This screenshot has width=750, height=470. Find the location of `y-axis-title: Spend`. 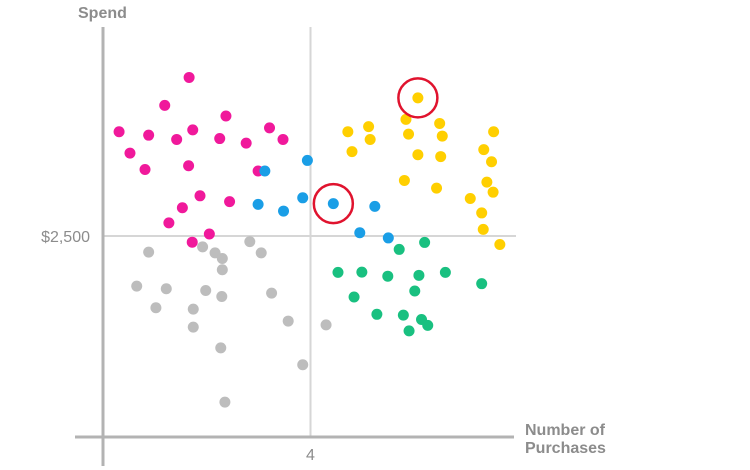

y-axis-title: Spend is located at coordinates (102, 13).